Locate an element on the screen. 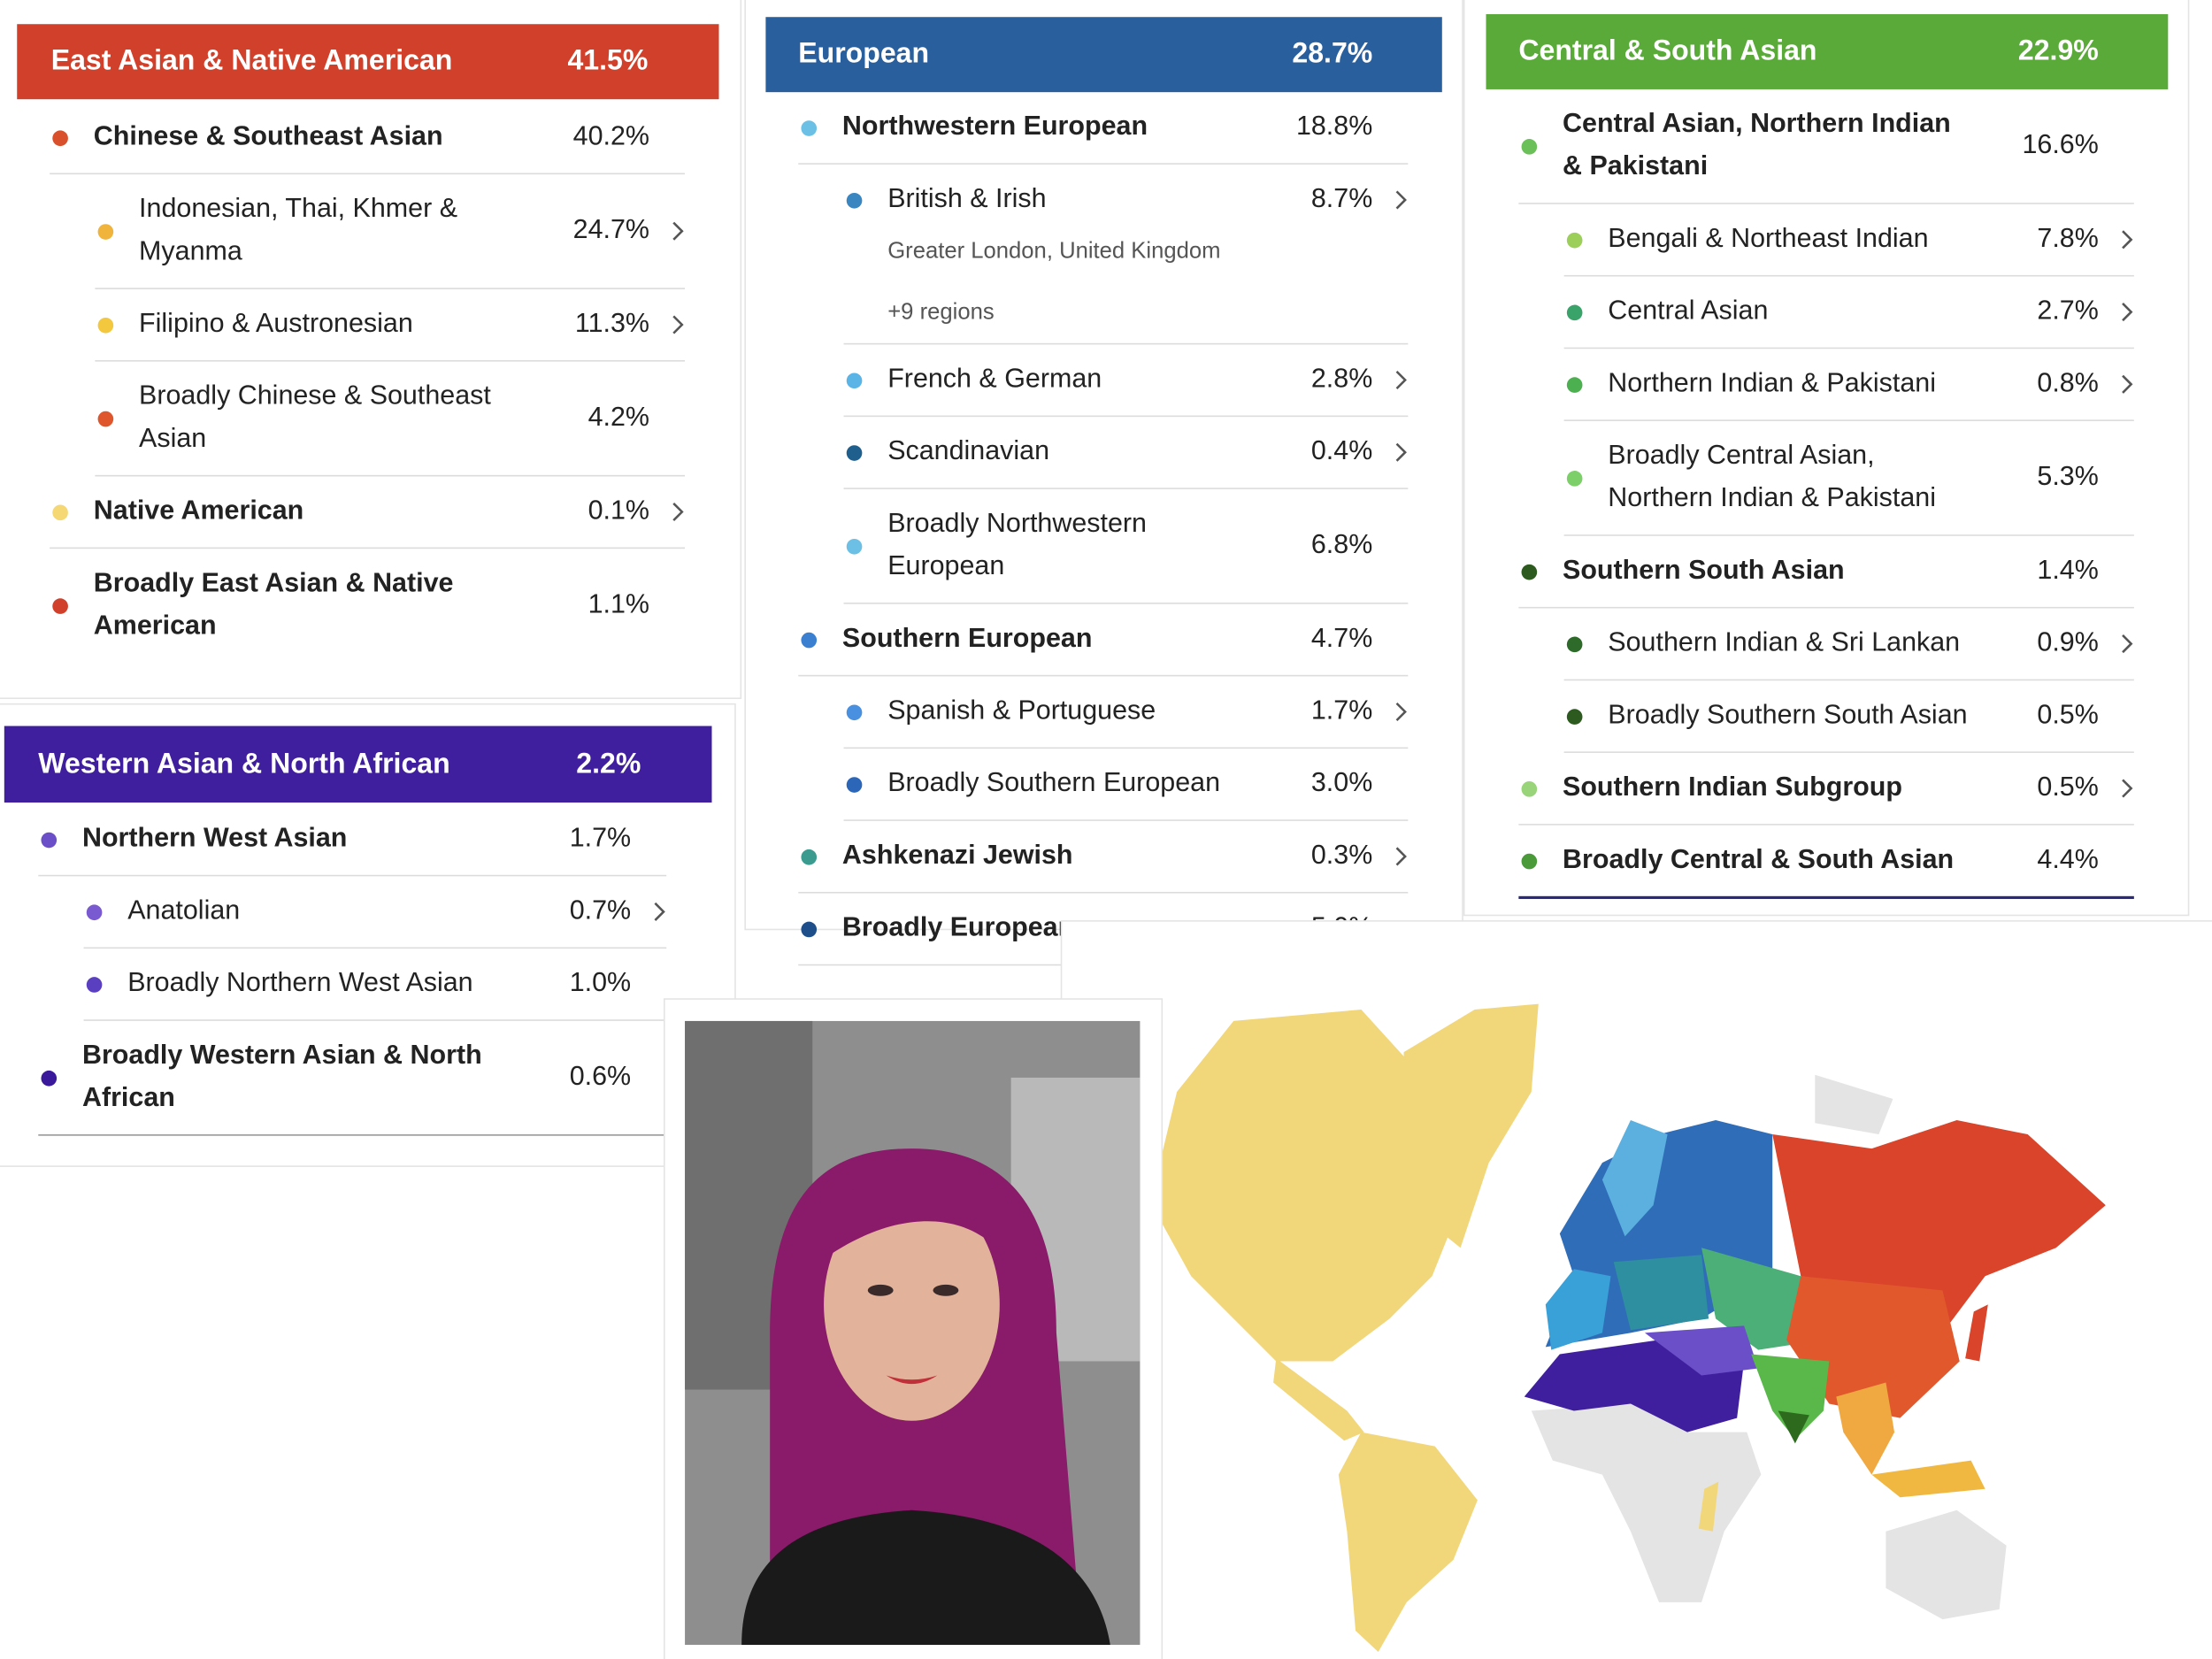 This screenshot has height=1659, width=2212. row-label: French & German is located at coordinates (1073, 380).